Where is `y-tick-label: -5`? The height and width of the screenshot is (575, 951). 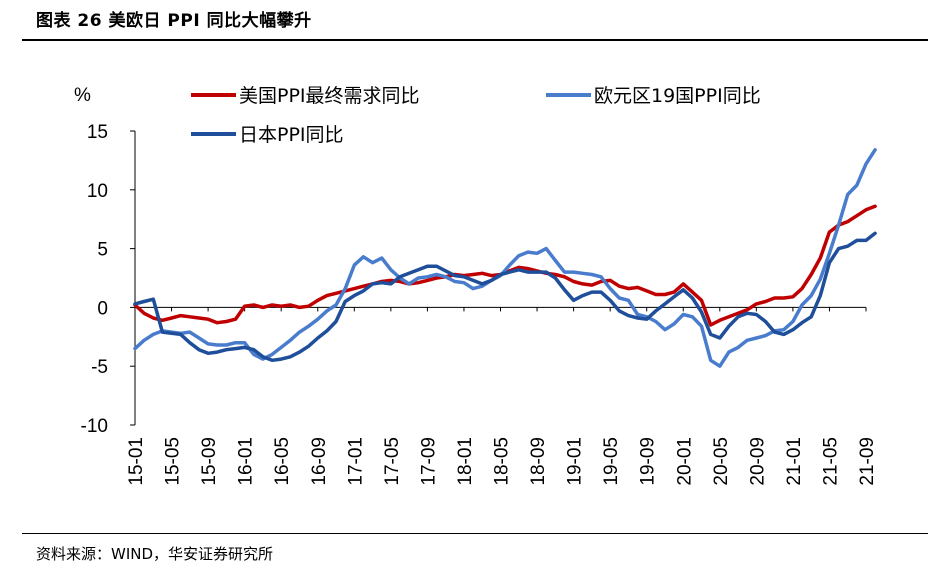 y-tick-label: -5 is located at coordinates (99, 367).